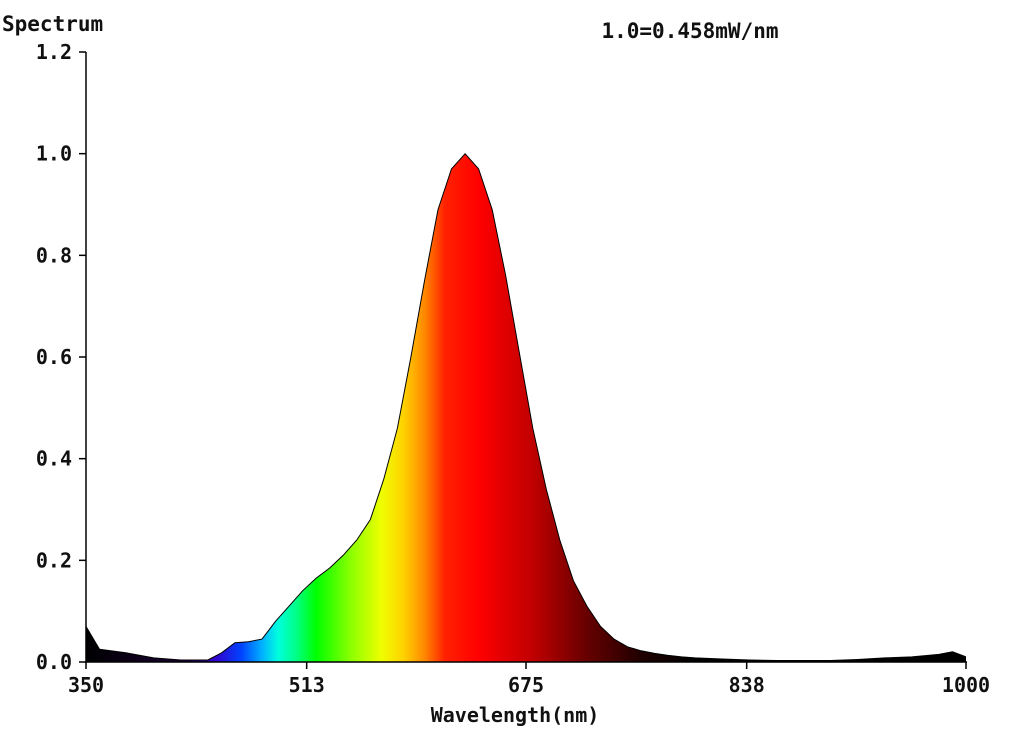  Describe the element at coordinates (54, 255) in the screenshot. I see `y-tick-label: 0.8` at that location.